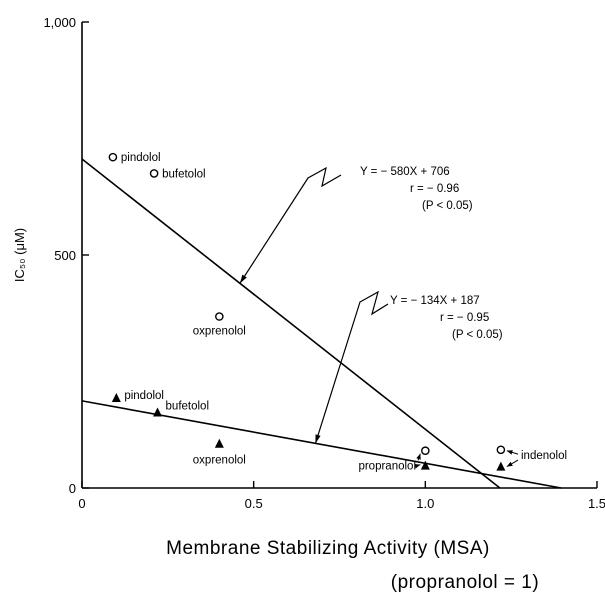  I want to click on propranolol-arrow-circle-head, so click(418, 456).